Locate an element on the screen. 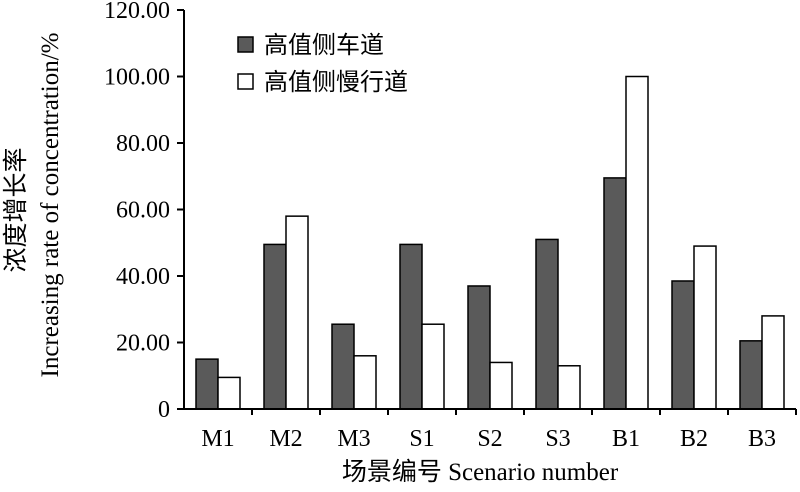  x-tick-label-b1: B1 is located at coordinates (626, 439).